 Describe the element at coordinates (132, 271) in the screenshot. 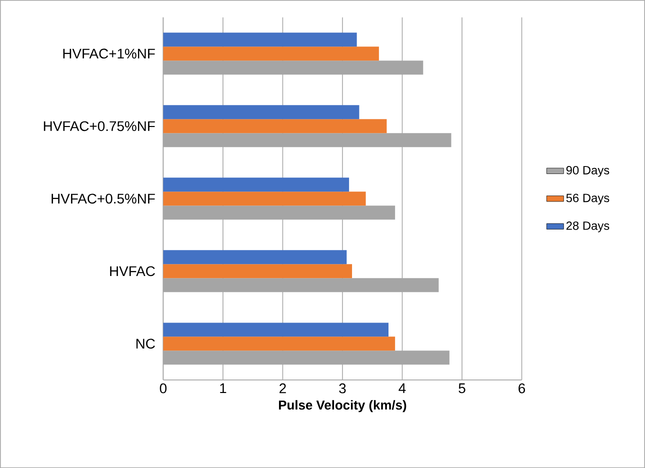

I see `y-tick-label: HVFAC` at that location.